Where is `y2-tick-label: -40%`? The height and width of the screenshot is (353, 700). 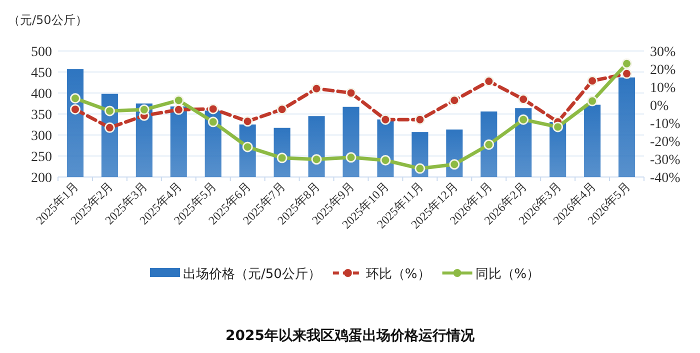
y2-tick-label: -40% is located at coordinates (665, 178).